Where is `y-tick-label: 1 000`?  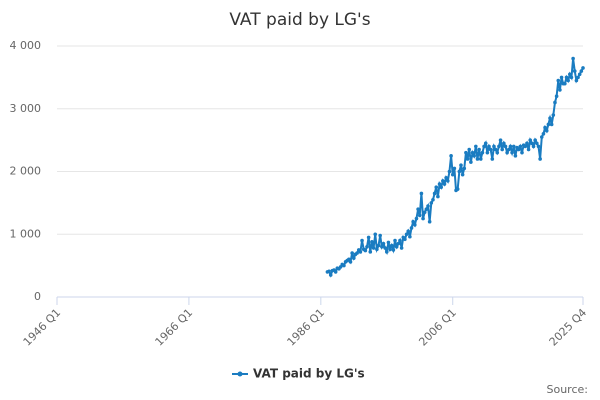
y-tick-label: 1 000 is located at coordinates (26, 233).